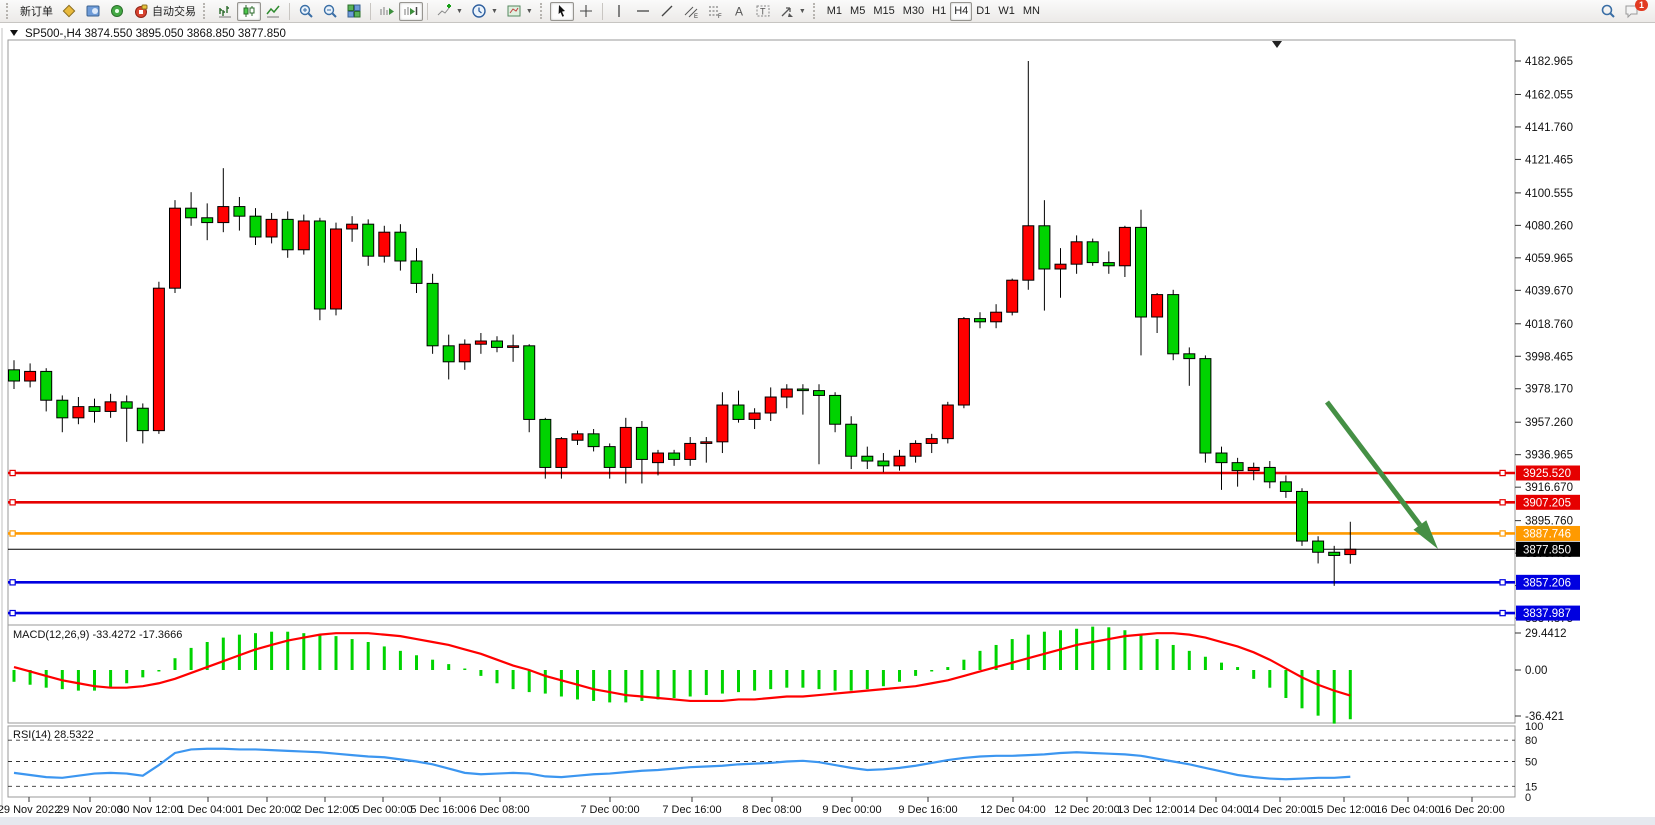 The image size is (1655, 825). I want to click on main-toolbar: 新订单 自动交易 ▼ ▼ ▼ E F A T ▼ M1 M5 M15 M30 H1 H4 D1 W1 MN 1, so click(827, 11).